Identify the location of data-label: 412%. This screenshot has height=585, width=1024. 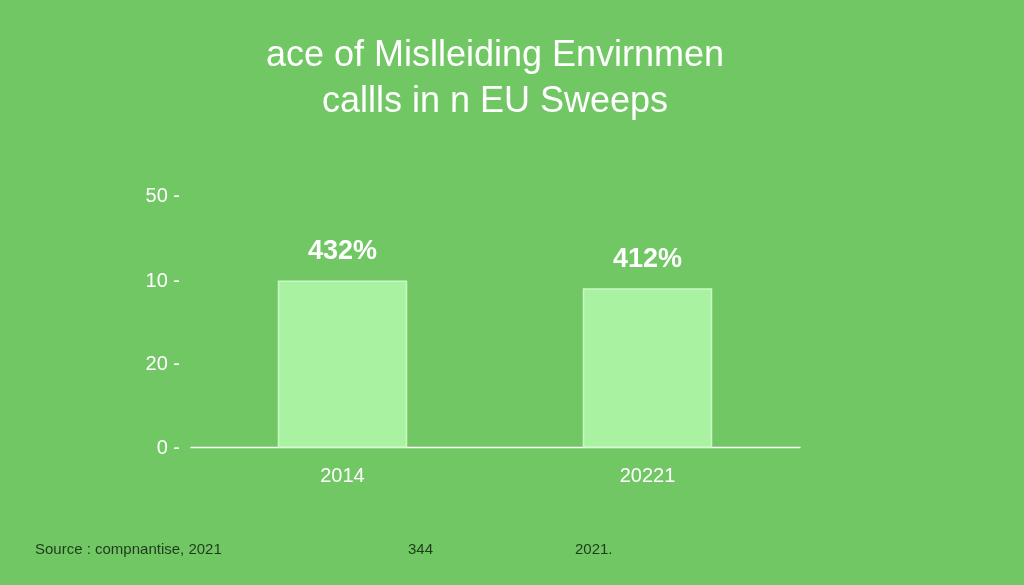
(647, 257).